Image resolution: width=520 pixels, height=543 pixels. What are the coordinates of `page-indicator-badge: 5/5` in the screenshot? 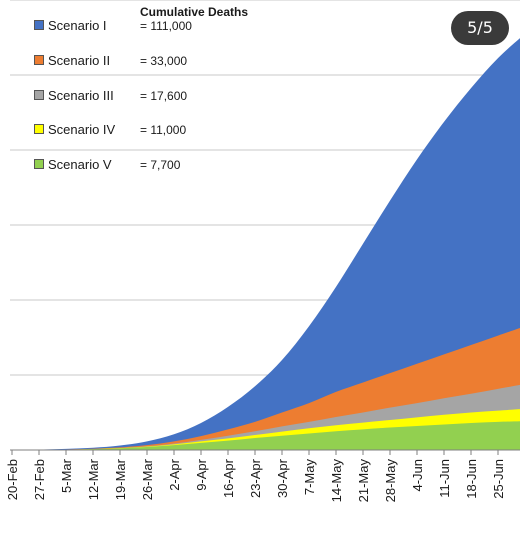 It's located at (480, 28).